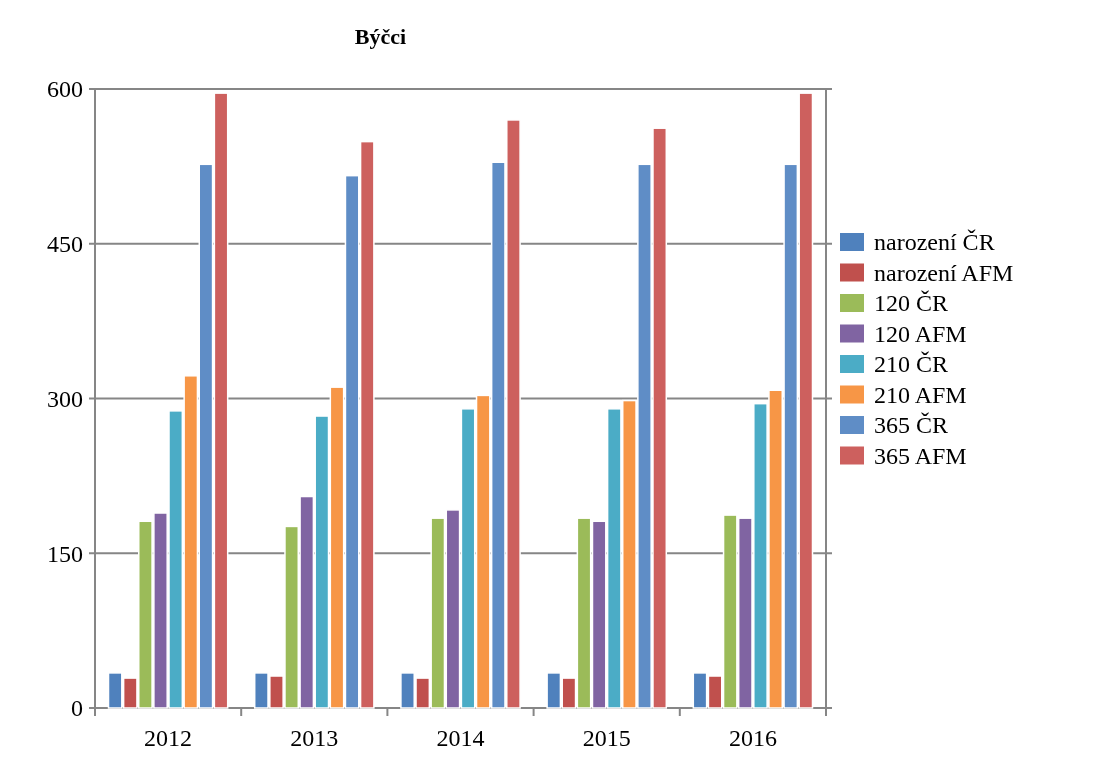 The height and width of the screenshot is (760, 1094). What do you see at coordinates (65, 553) in the screenshot?
I see `y-tick-label: 150` at bounding box center [65, 553].